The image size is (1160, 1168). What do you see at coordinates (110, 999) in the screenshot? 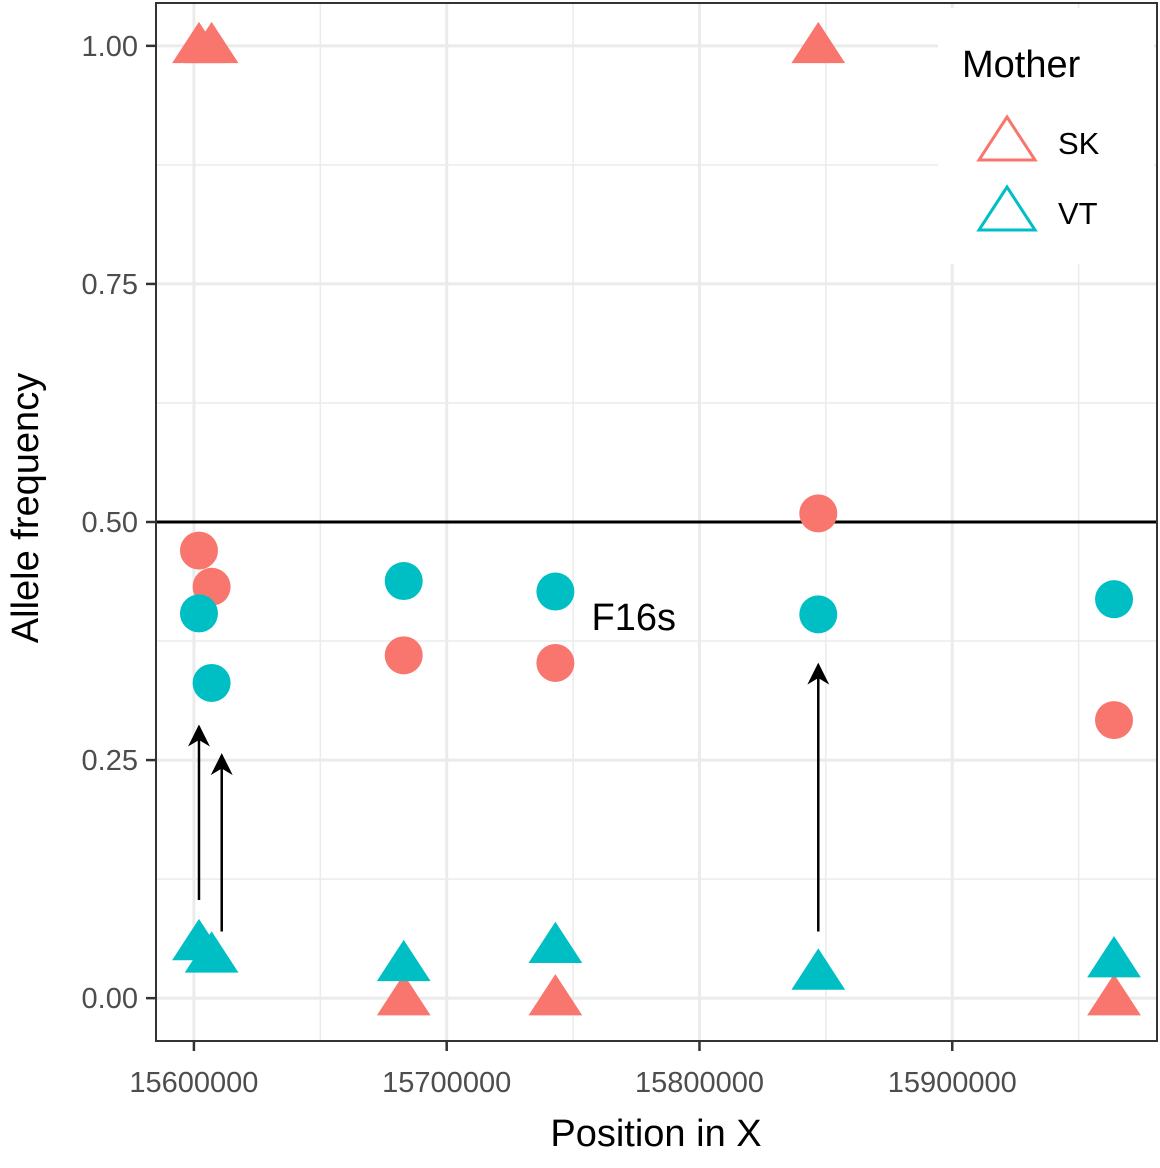
I see `y-tick-label: 0.00` at bounding box center [110, 999].